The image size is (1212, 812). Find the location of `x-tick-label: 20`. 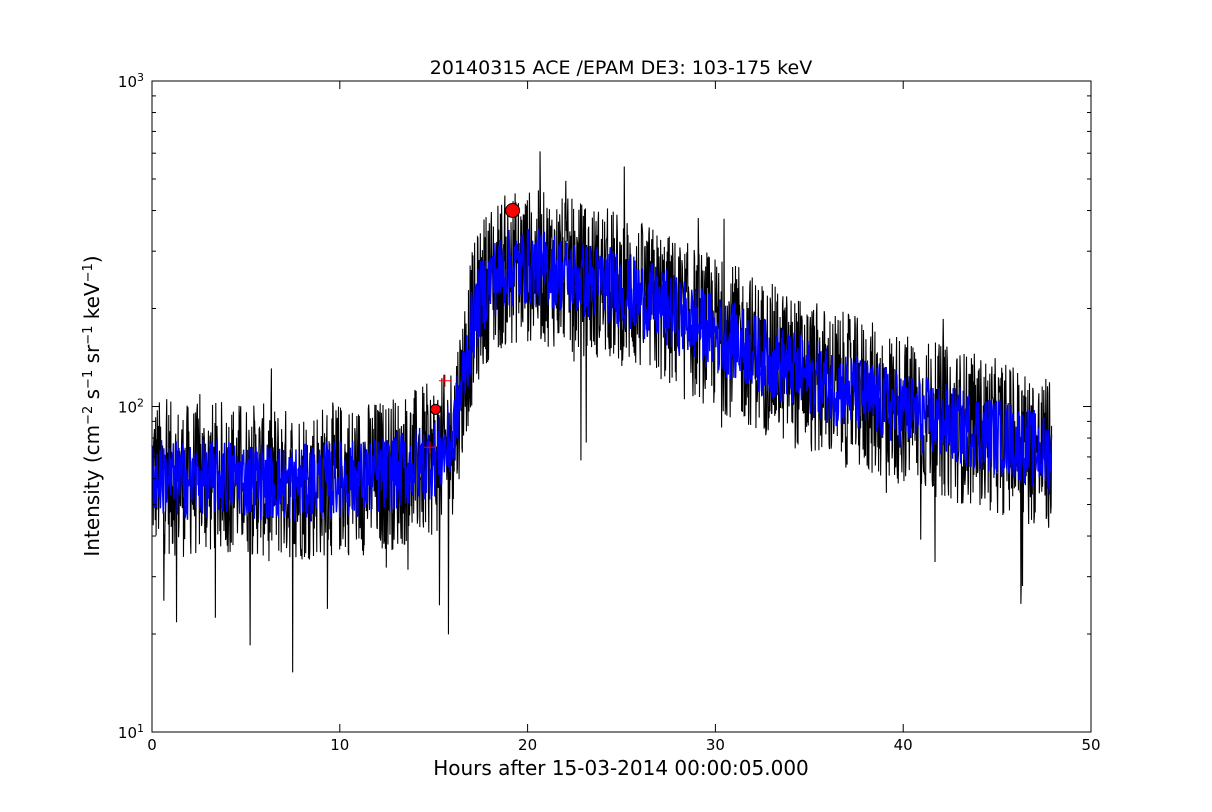

x-tick-label: 20 is located at coordinates (527, 745).